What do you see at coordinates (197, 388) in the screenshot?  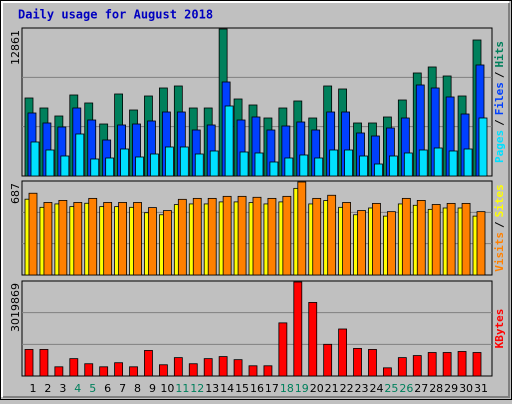 I see `x-tick-label: 12` at bounding box center [197, 388].